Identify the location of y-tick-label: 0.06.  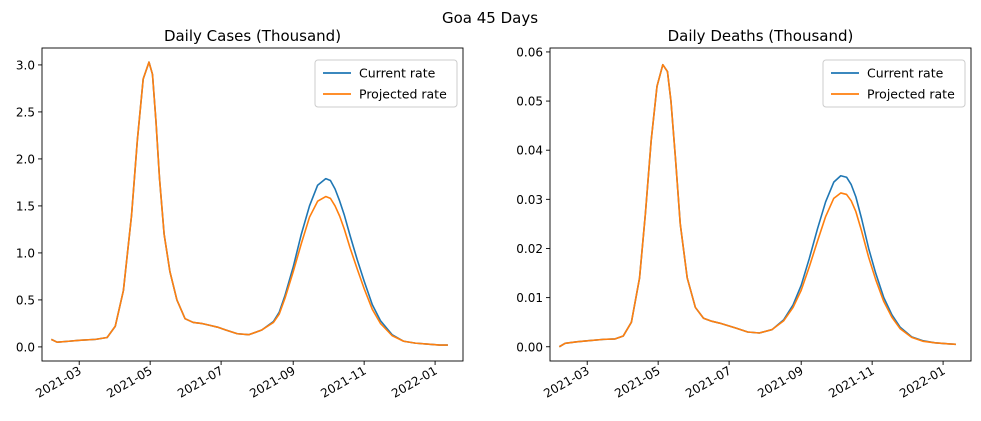
(529, 52).